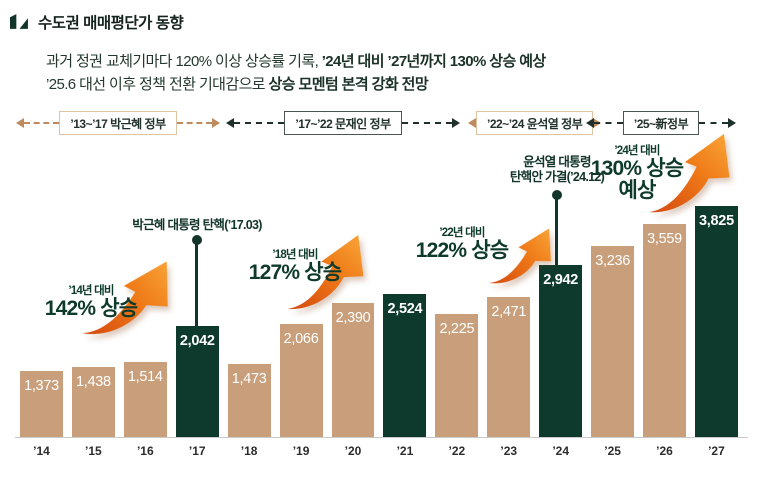 Image resolution: width=760 pixels, height=499 pixels. I want to click on x-tick-label: ’15, so click(93, 451).